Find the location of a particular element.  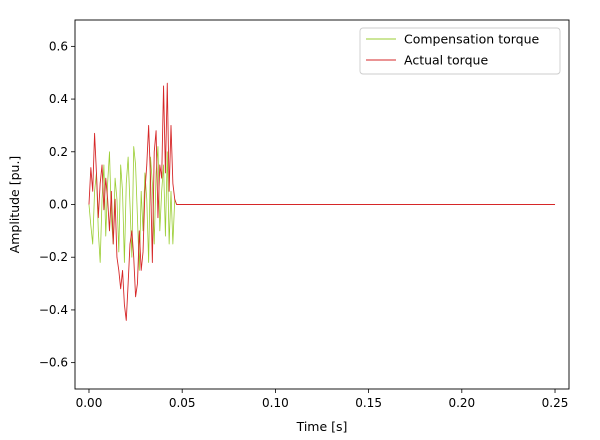

y-tick-label: −0.4 is located at coordinates (53, 310).